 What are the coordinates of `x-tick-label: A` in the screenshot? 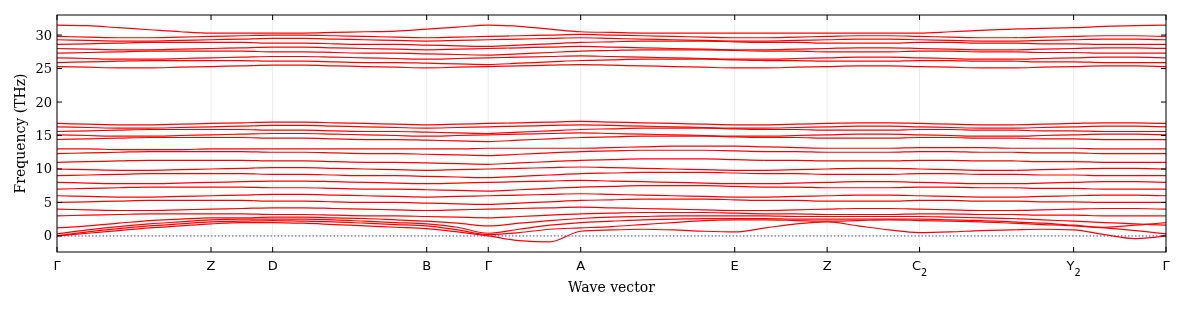 It's located at (581, 265).